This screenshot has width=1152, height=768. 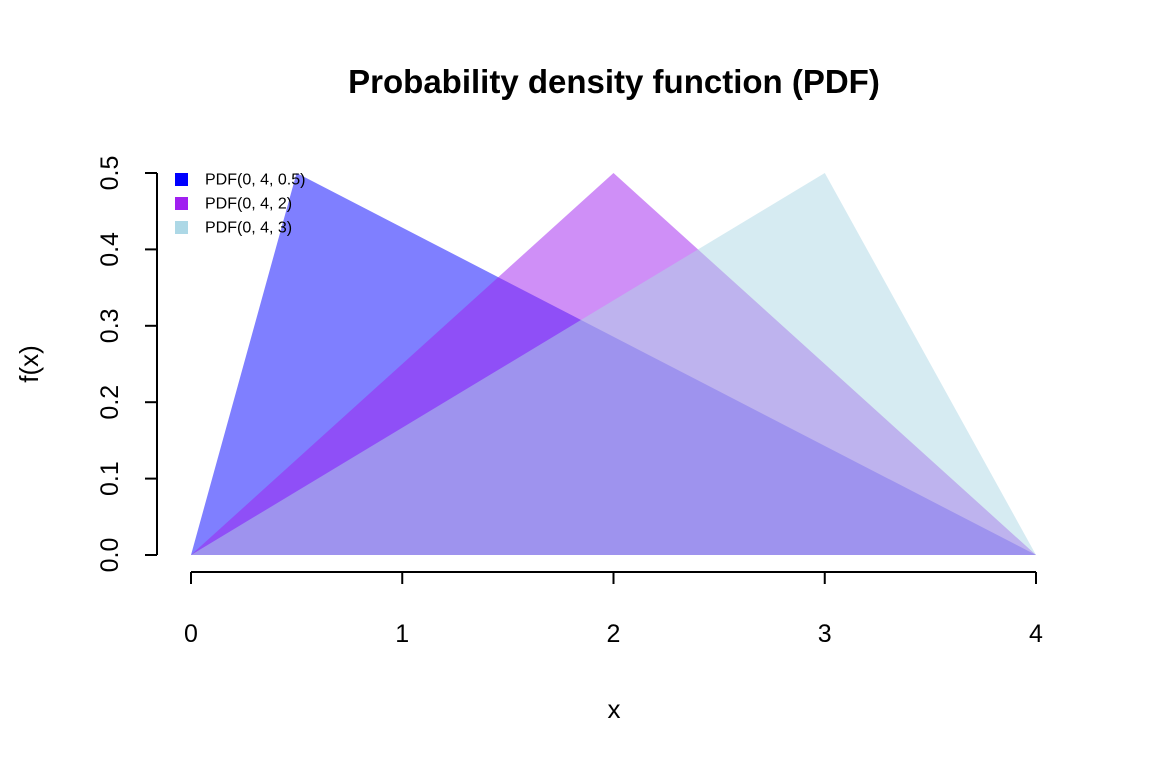 I want to click on y-axis-label: f(x), so click(x=29, y=364).